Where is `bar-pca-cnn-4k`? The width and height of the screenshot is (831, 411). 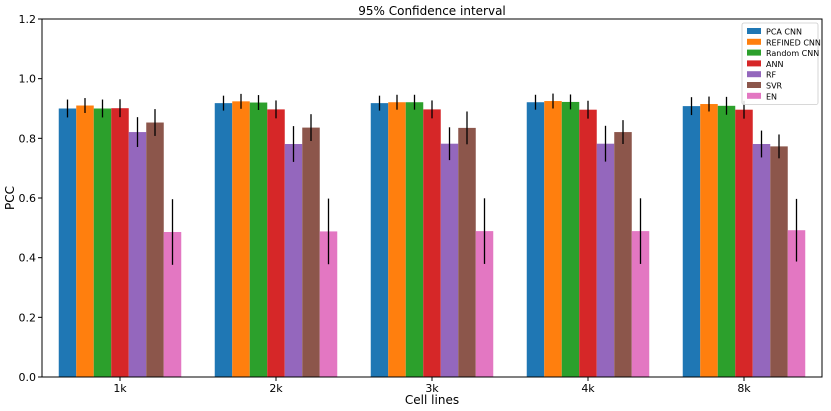
bar-pca-cnn-4k is located at coordinates (535, 240).